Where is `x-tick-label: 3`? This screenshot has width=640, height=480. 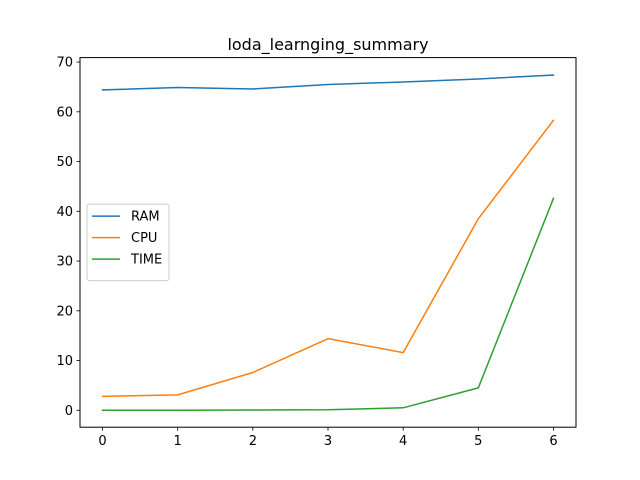 x-tick-label: 3 is located at coordinates (328, 441).